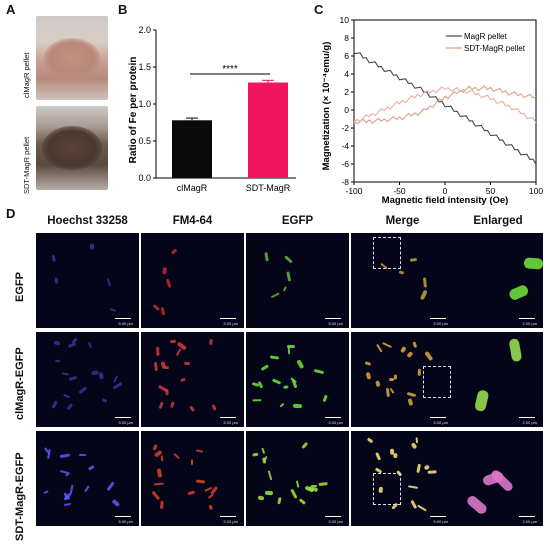 Image resolution: width=550 pixels, height=549 pixels. What do you see at coordinates (485, 36) in the screenshot?
I see `legend-label-magr: MagR pellet` at bounding box center [485, 36].